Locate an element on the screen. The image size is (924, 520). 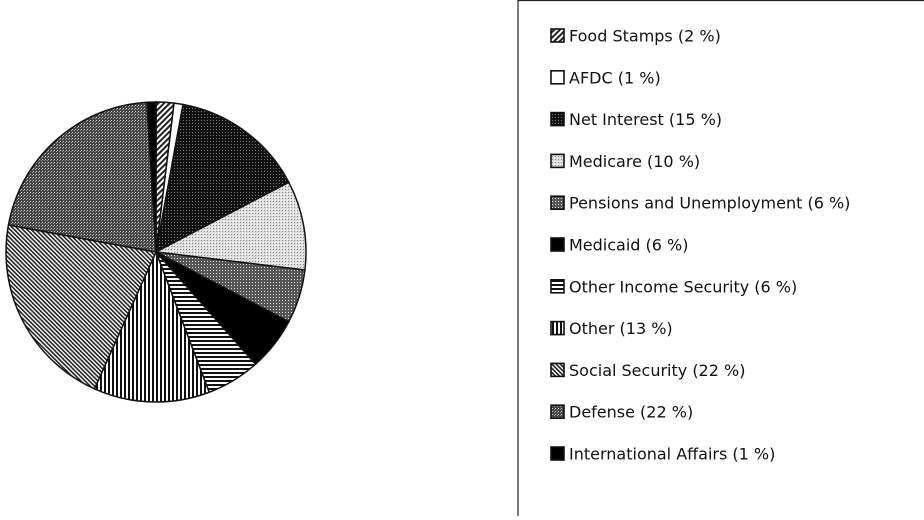
legend-label: Net Interest (15 %) is located at coordinates (645, 119).